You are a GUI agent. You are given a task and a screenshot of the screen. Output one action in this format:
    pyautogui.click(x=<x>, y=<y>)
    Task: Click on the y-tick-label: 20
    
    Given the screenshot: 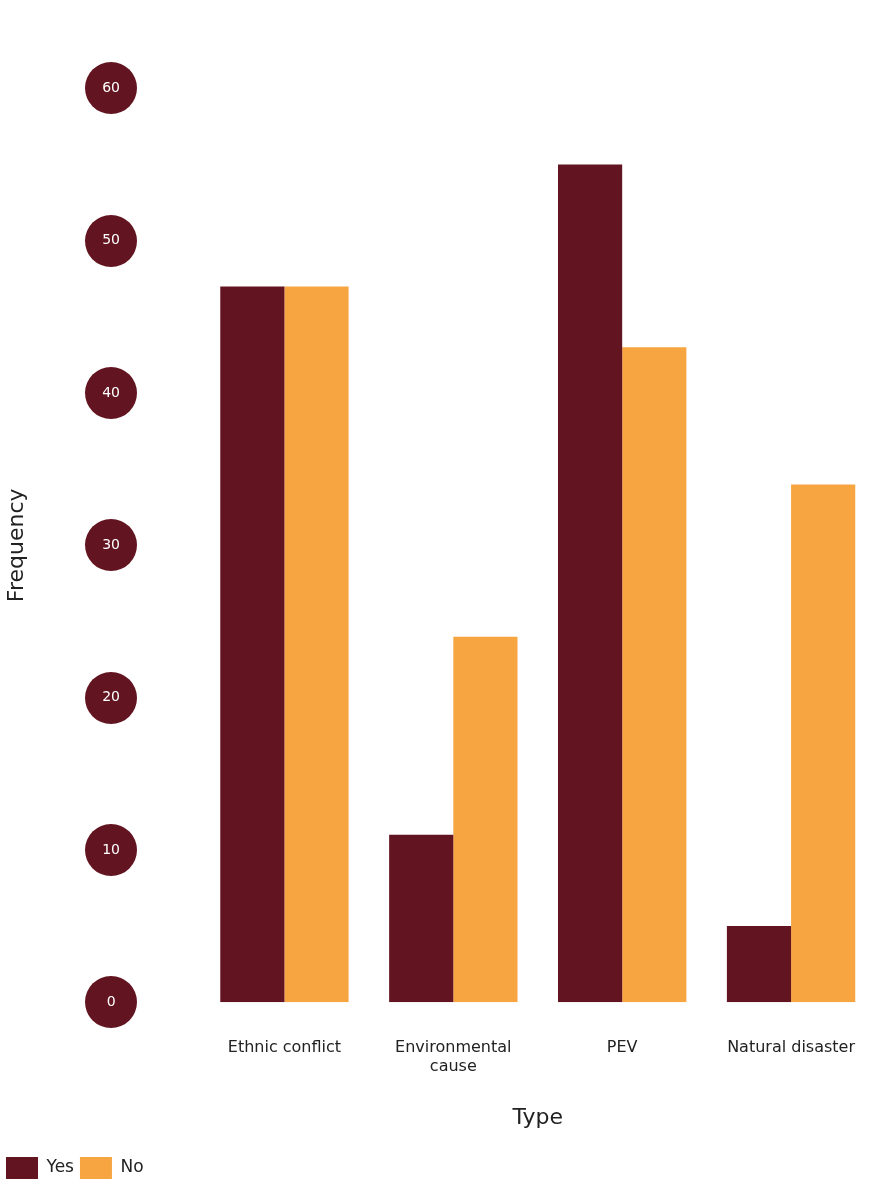 What is the action you would take?
    pyautogui.click(x=111, y=696)
    